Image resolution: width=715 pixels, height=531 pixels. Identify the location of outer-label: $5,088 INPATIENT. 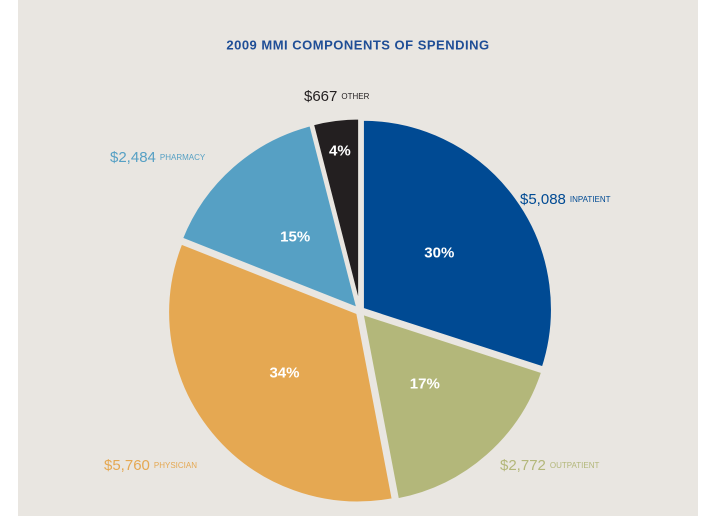
(565, 199).